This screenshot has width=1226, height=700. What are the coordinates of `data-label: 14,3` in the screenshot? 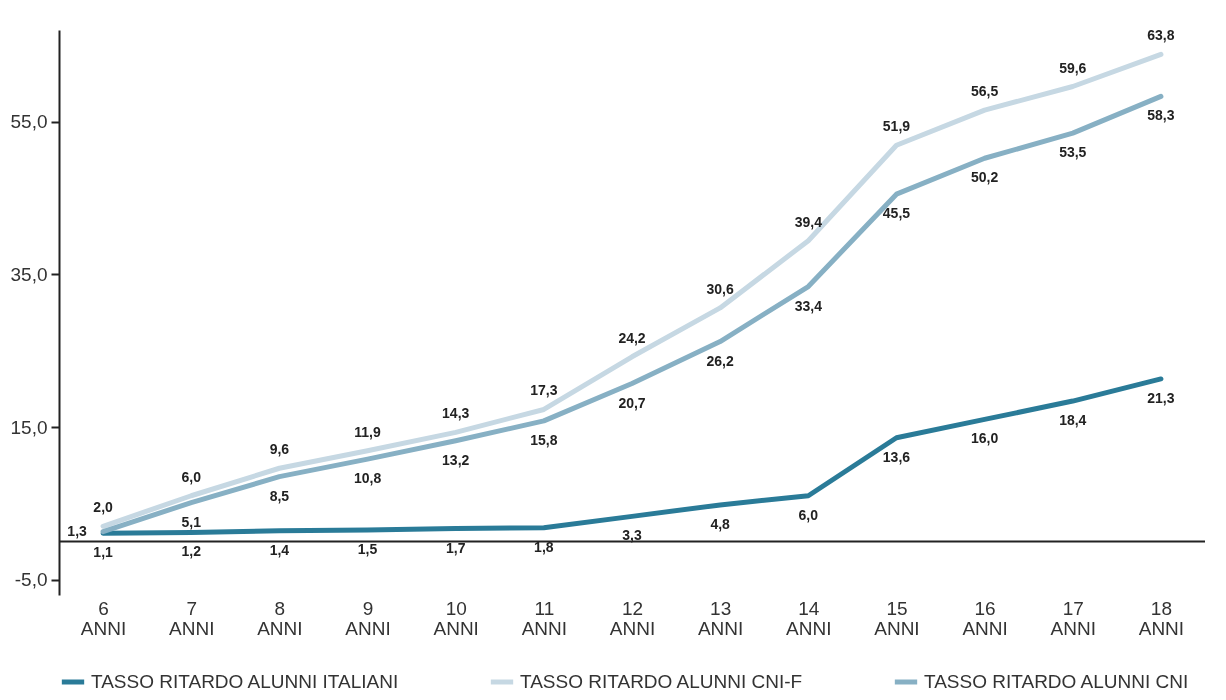 It's located at (456, 413).